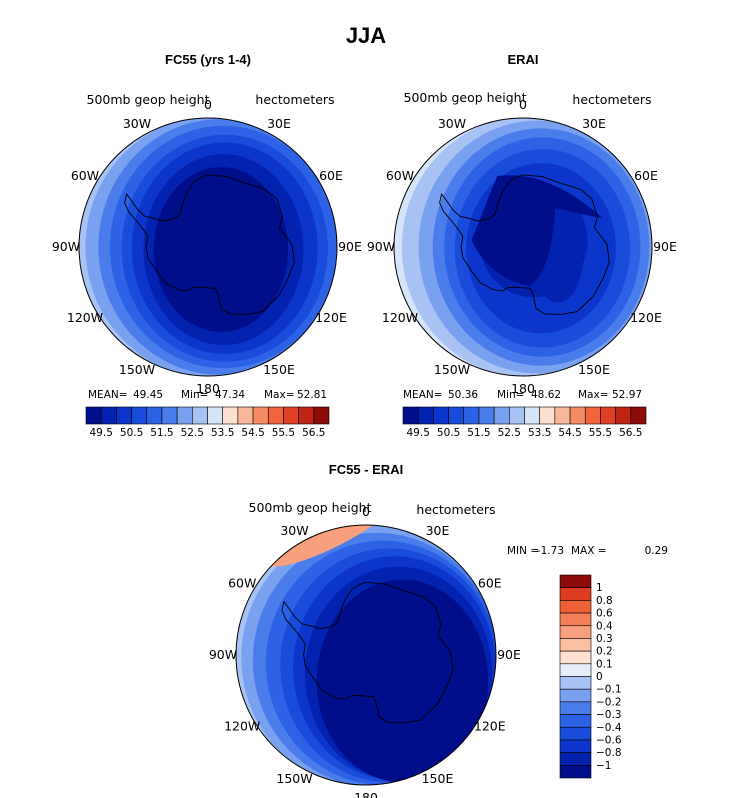 Image resolution: width=733 pixels, height=798 pixels. I want to click on lon-label: 60W, so click(85, 175).